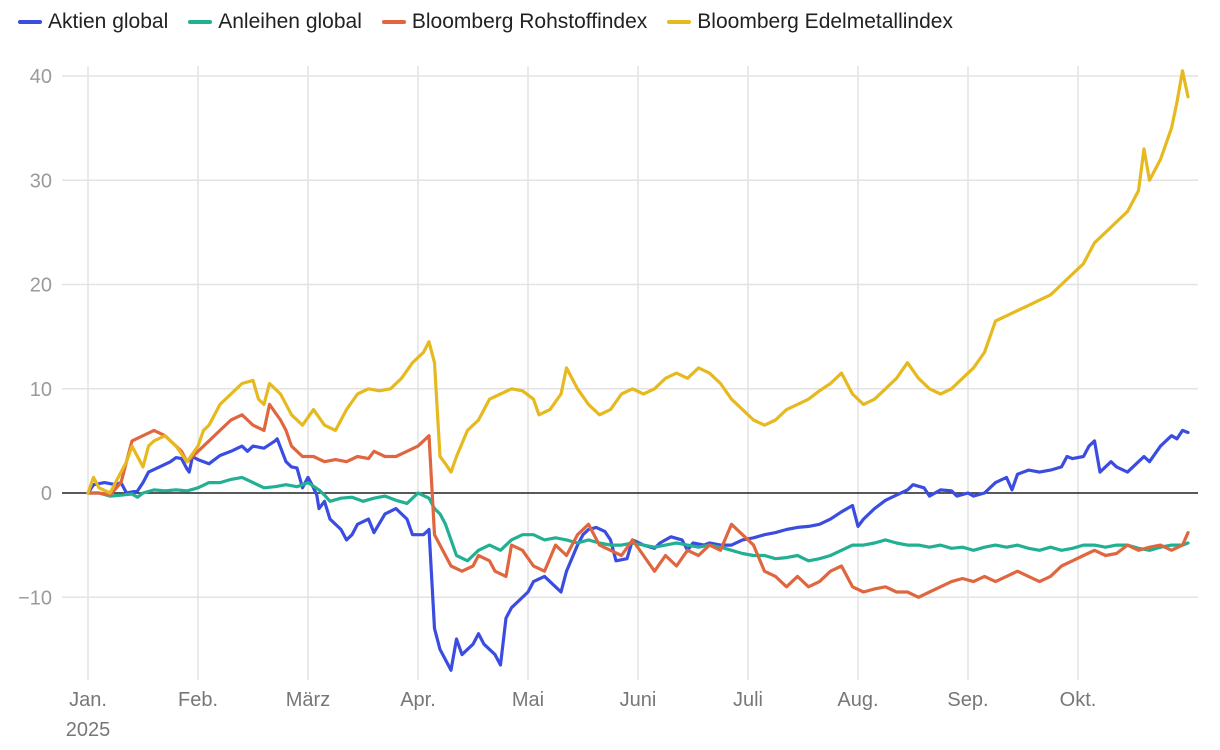  I want to click on legend-item-edelmetallindex: Bloomberg Edelmetallindex, so click(810, 22).